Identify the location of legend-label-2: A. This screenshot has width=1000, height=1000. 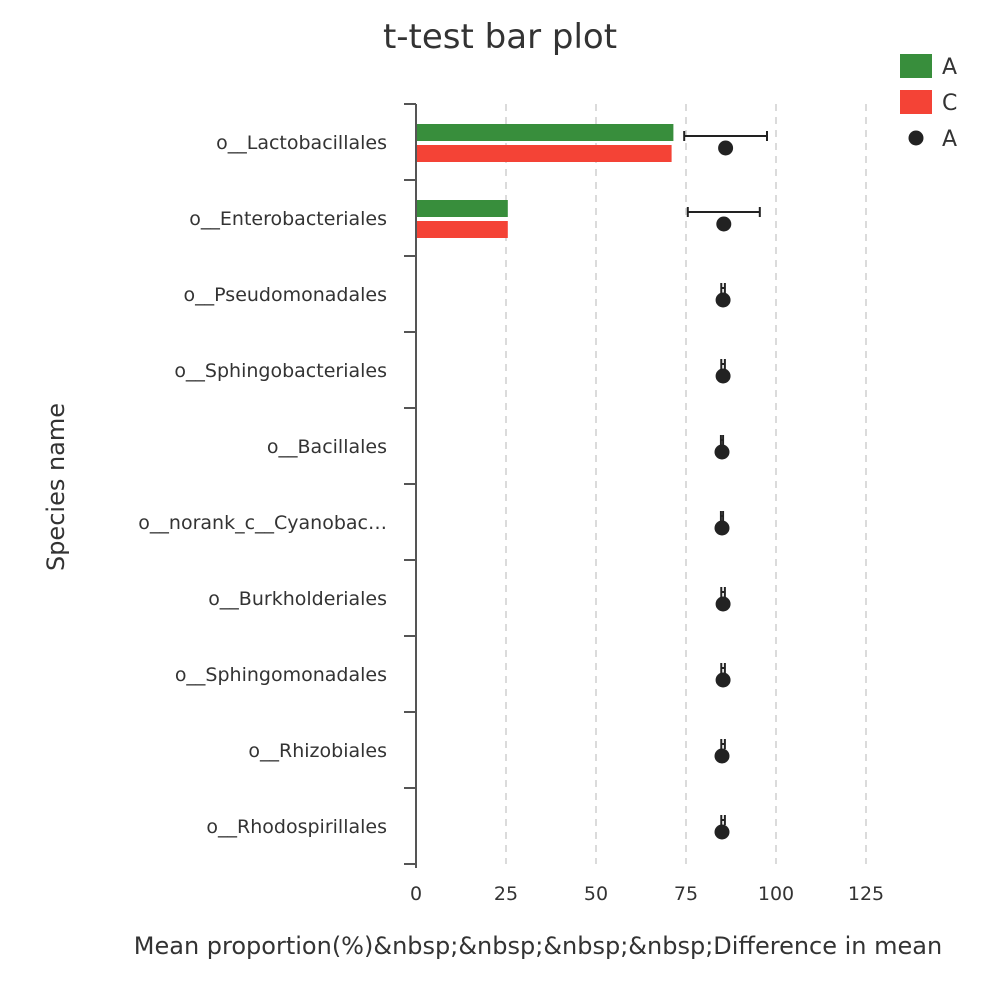
(949, 139).